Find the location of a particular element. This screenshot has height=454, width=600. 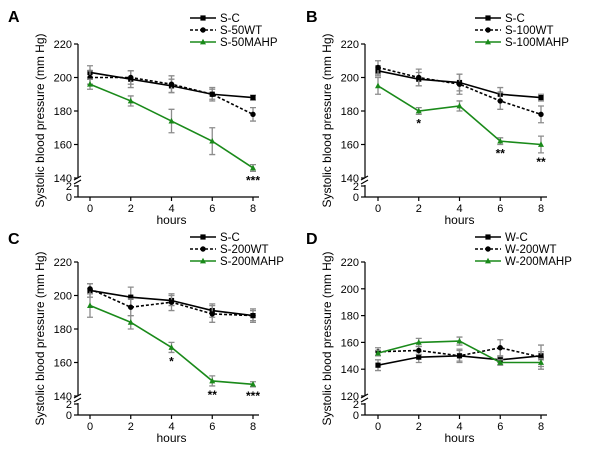

y-tick-label: 0 is located at coordinates (69, 198).